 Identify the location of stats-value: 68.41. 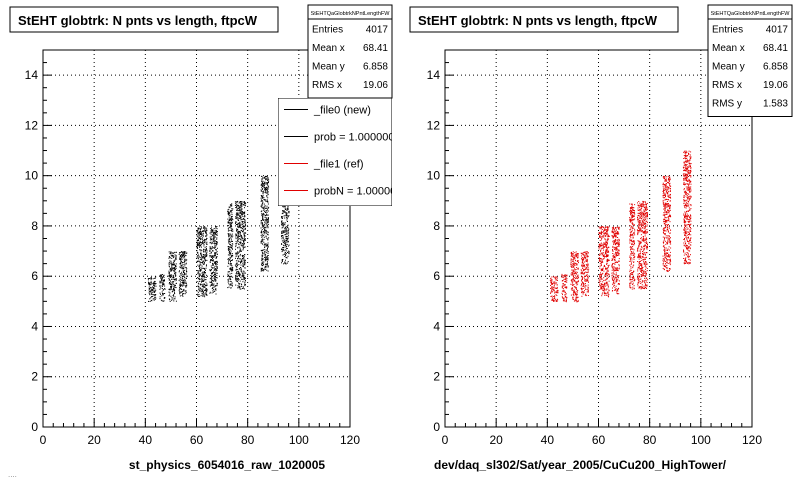
(375, 48).